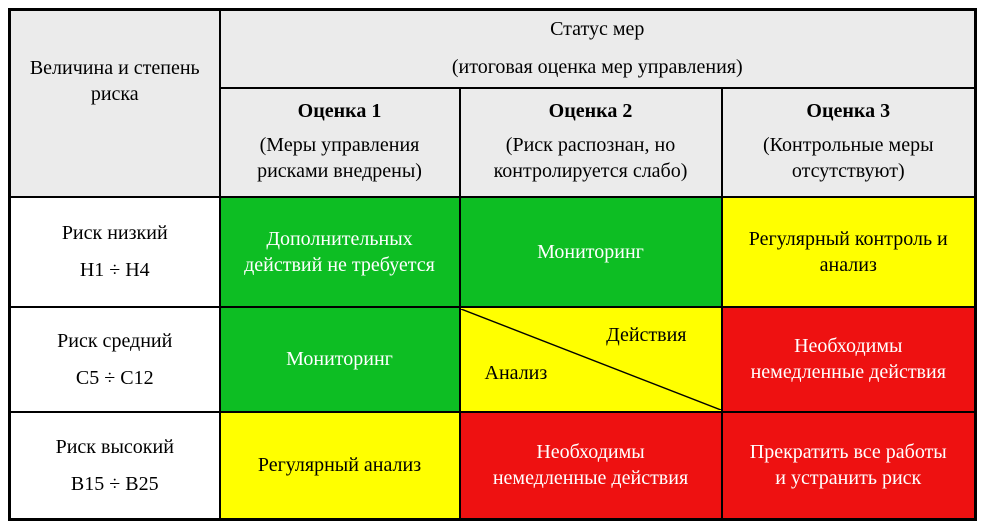 The image size is (982, 529). I want to click on matrix-cell-low-3: Регулярный контроль и анализ, so click(848, 251).